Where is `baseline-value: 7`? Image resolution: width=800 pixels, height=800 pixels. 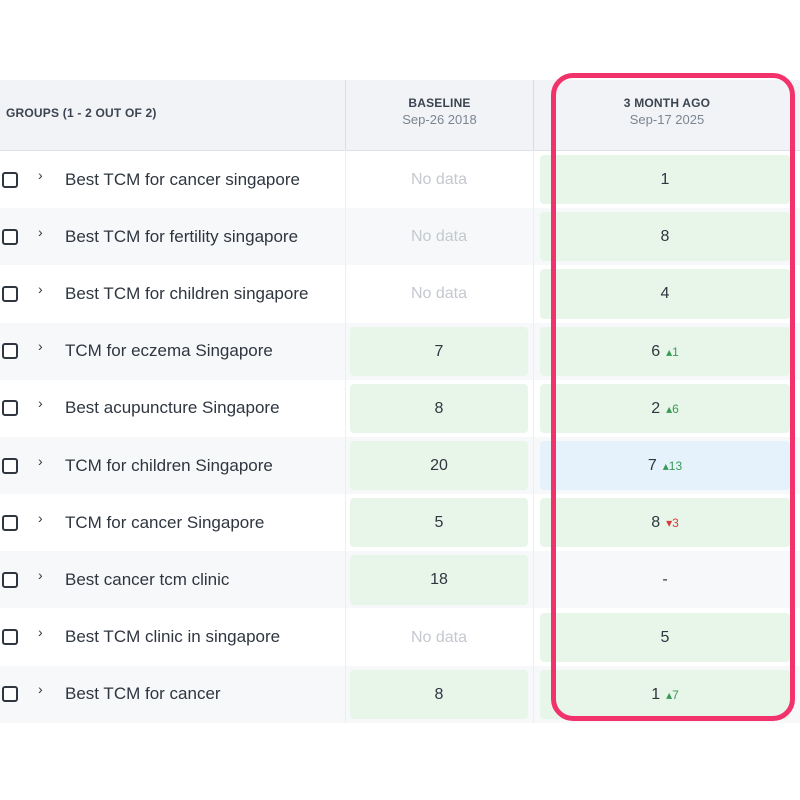
baseline-value: 7 is located at coordinates (439, 351).